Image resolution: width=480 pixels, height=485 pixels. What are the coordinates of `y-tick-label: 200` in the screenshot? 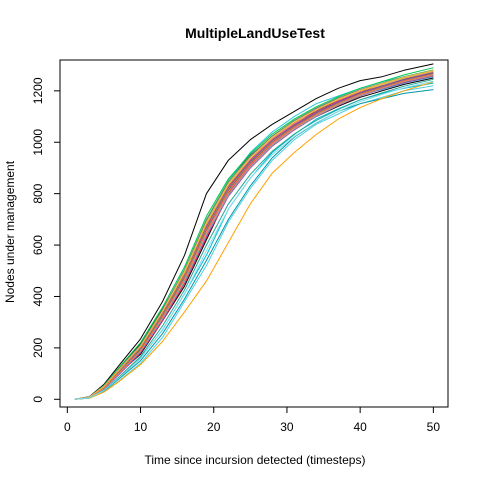 It's located at (38, 348).